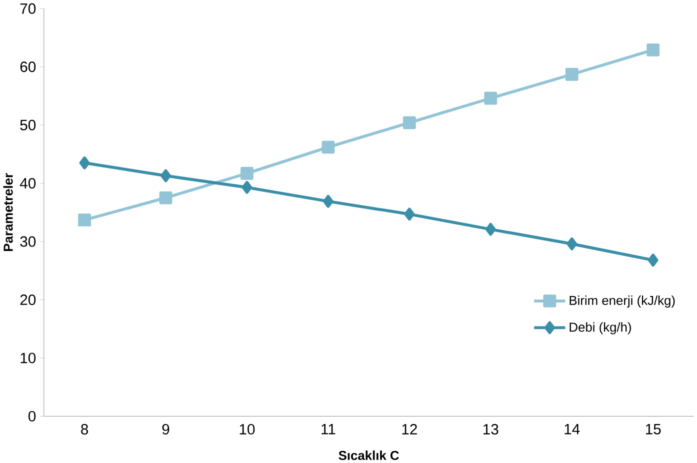  What do you see at coordinates (28, 8) in the screenshot?
I see `y-tick-label: 70` at bounding box center [28, 8].